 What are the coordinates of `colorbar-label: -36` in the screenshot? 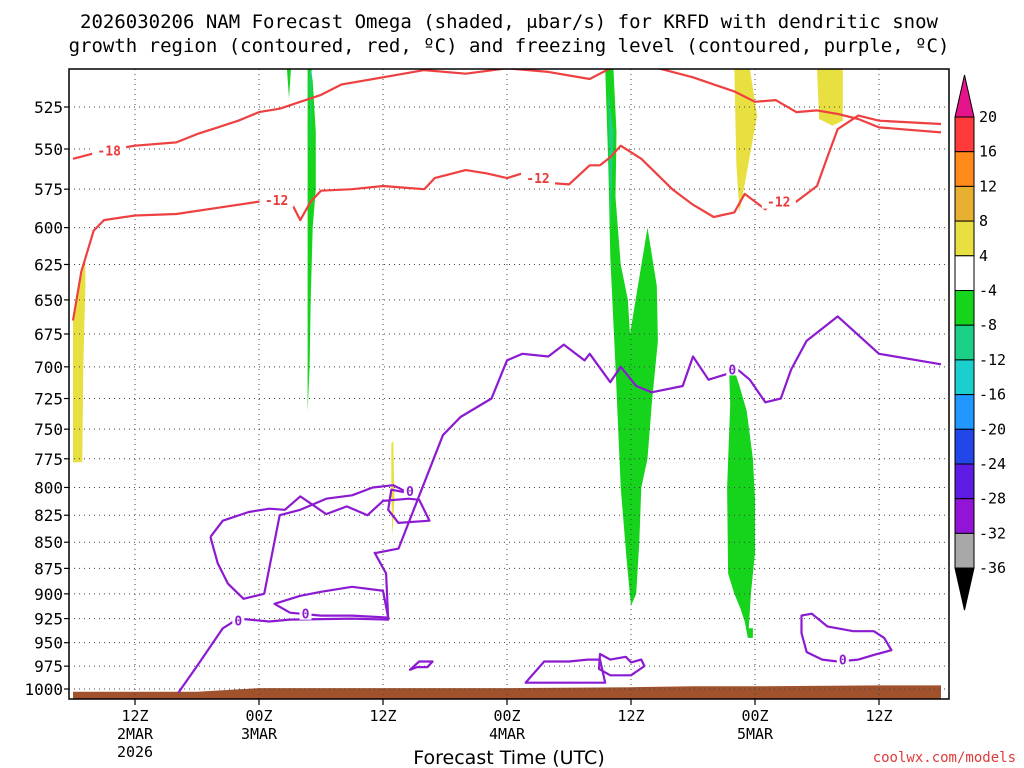 It's located at (992, 568).